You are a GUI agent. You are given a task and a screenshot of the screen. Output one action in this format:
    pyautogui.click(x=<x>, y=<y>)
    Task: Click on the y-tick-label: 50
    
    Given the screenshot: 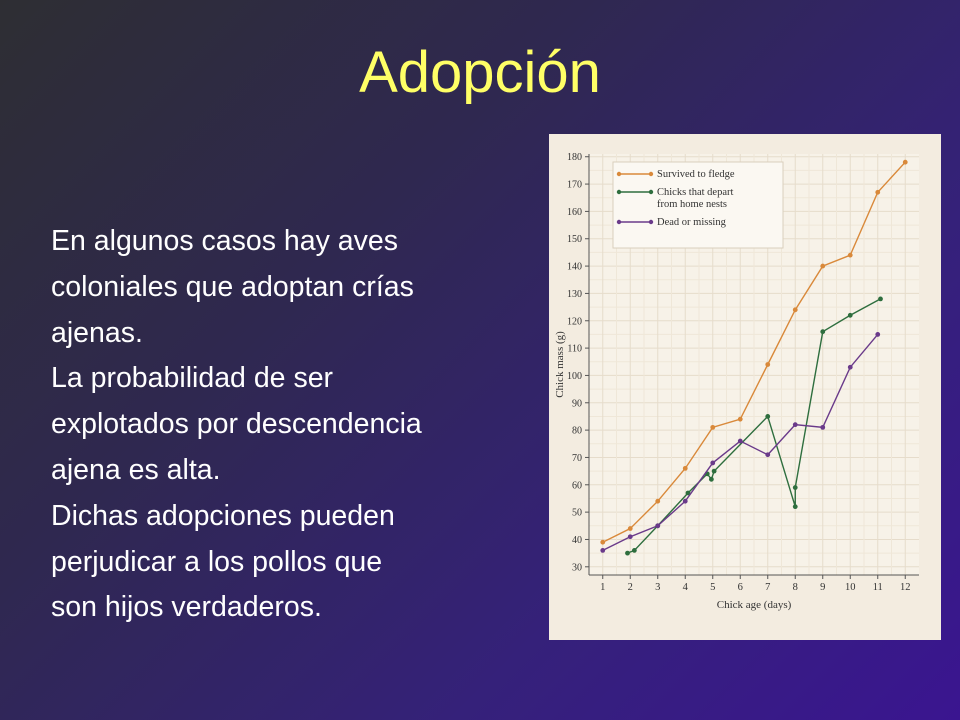 What is the action you would take?
    pyautogui.click(x=577, y=513)
    